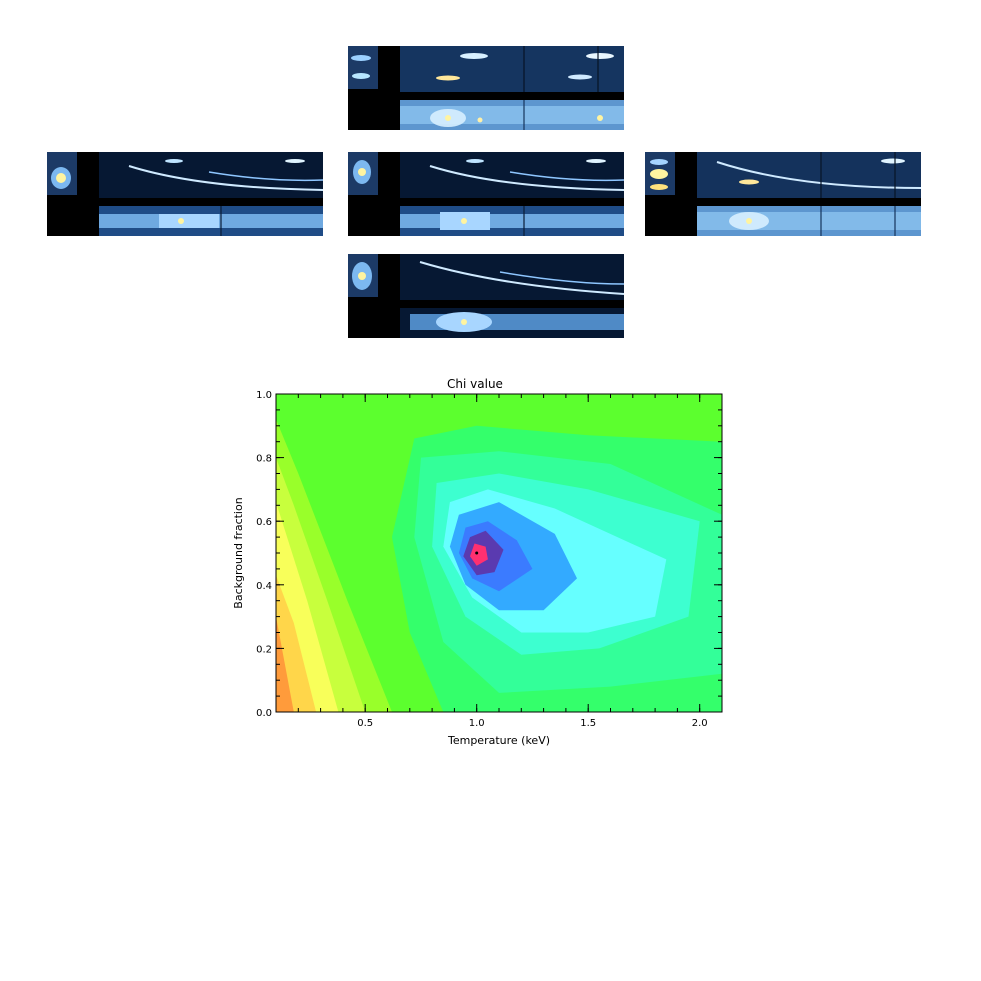 The width and height of the screenshot is (981, 981). Describe the element at coordinates (499, 553) in the screenshot. I see `contour-plot-area` at that location.